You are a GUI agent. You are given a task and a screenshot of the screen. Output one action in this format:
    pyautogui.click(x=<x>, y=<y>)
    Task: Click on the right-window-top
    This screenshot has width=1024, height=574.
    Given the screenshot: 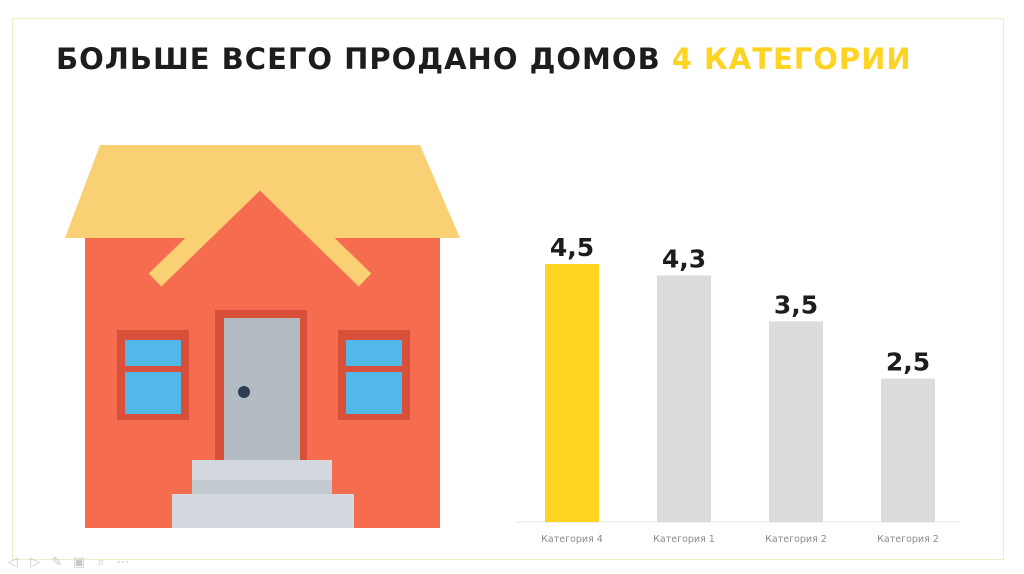 What is the action you would take?
    pyautogui.click(x=374, y=353)
    